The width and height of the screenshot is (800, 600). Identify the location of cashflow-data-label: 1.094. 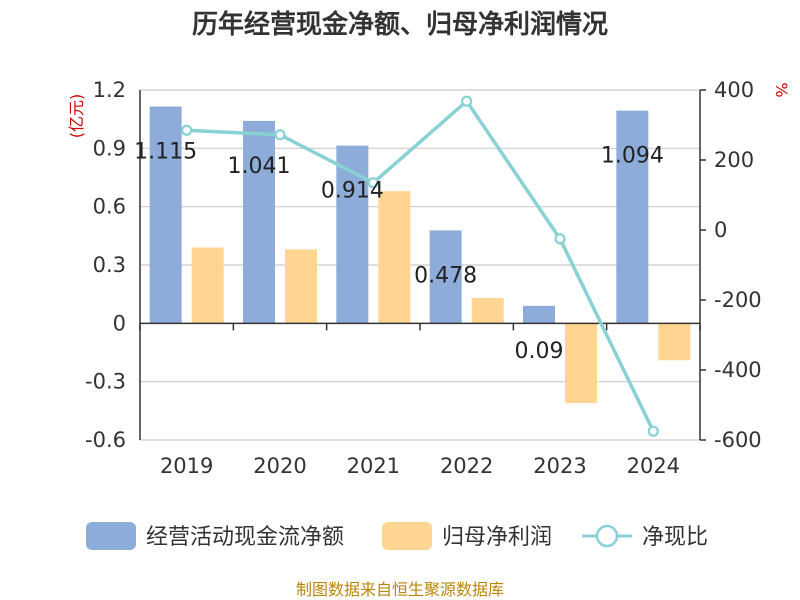
(632, 156).